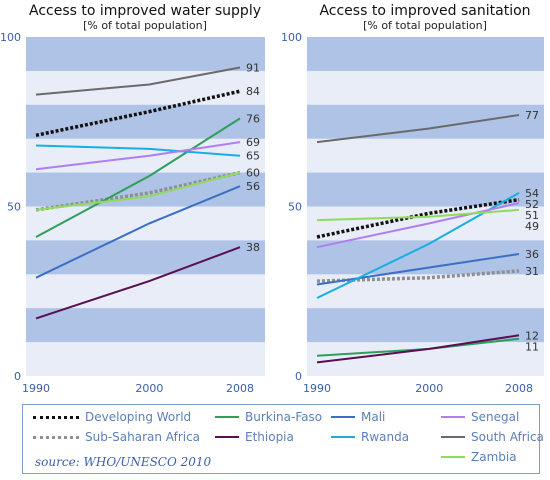 The height and width of the screenshot is (480, 550). What do you see at coordinates (138, 81) in the screenshot?
I see `panel1-line-south-africa` at bounding box center [138, 81].